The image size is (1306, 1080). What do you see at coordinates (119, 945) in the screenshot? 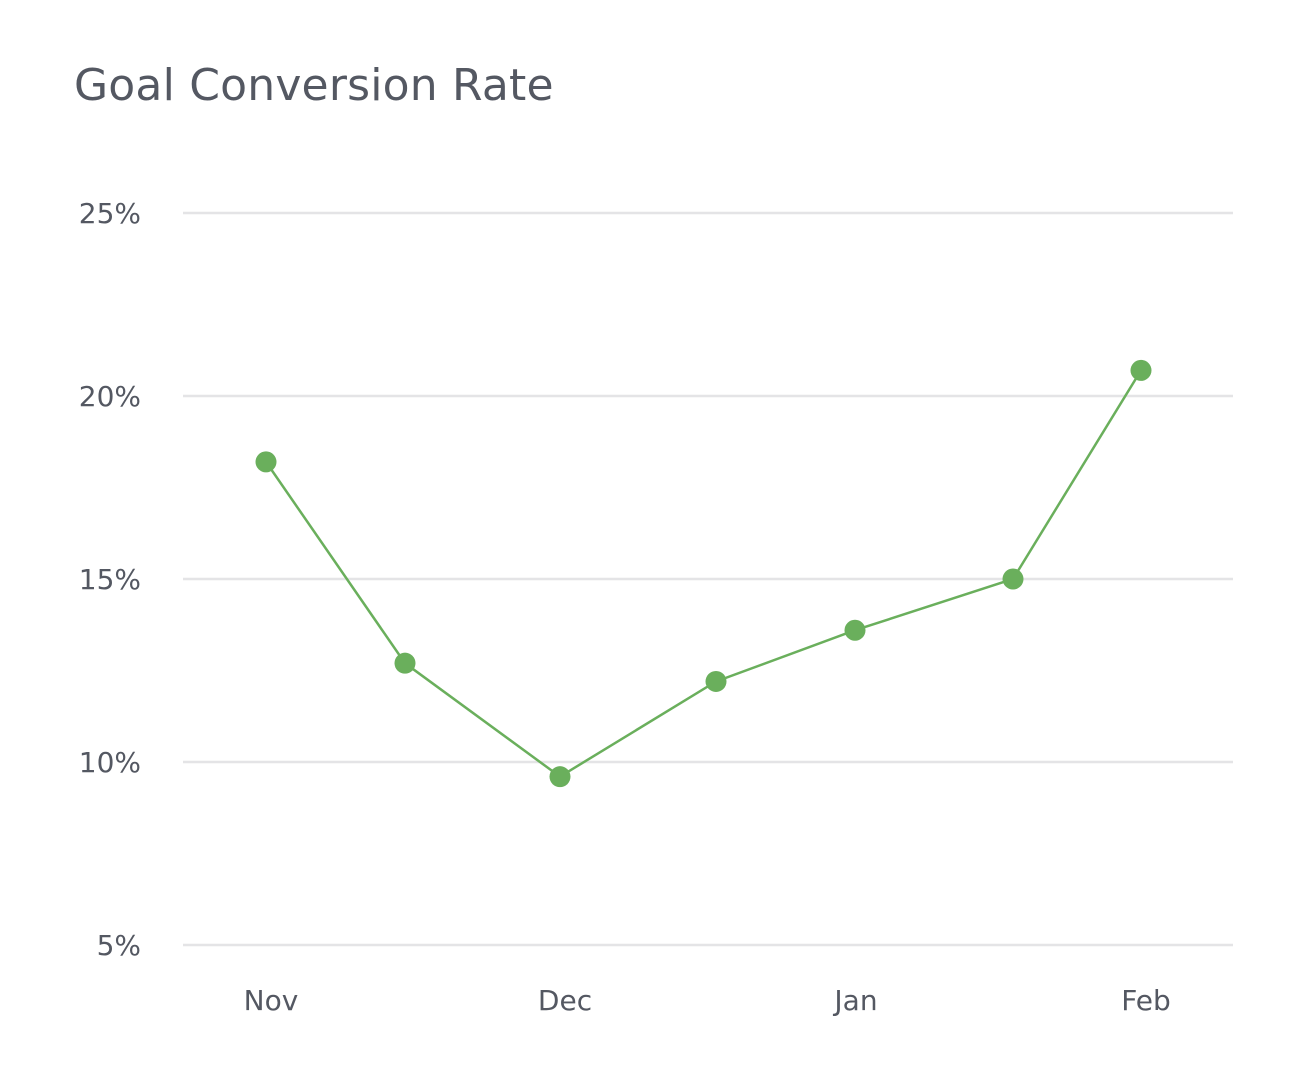
I see `y-tick-label: 5%` at bounding box center [119, 945].